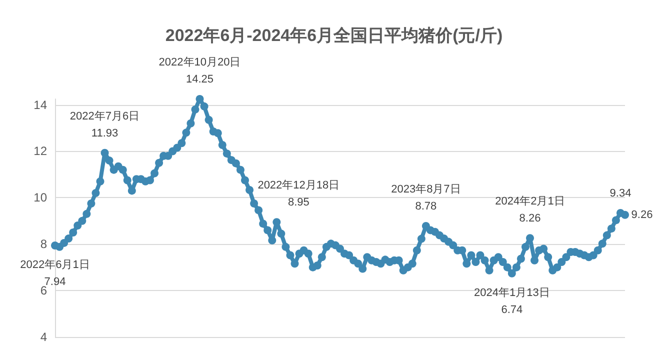 This screenshot has height=358, width=668. What do you see at coordinates (44, 244) in the screenshot?
I see `y-tick-label: 8` at bounding box center [44, 244].